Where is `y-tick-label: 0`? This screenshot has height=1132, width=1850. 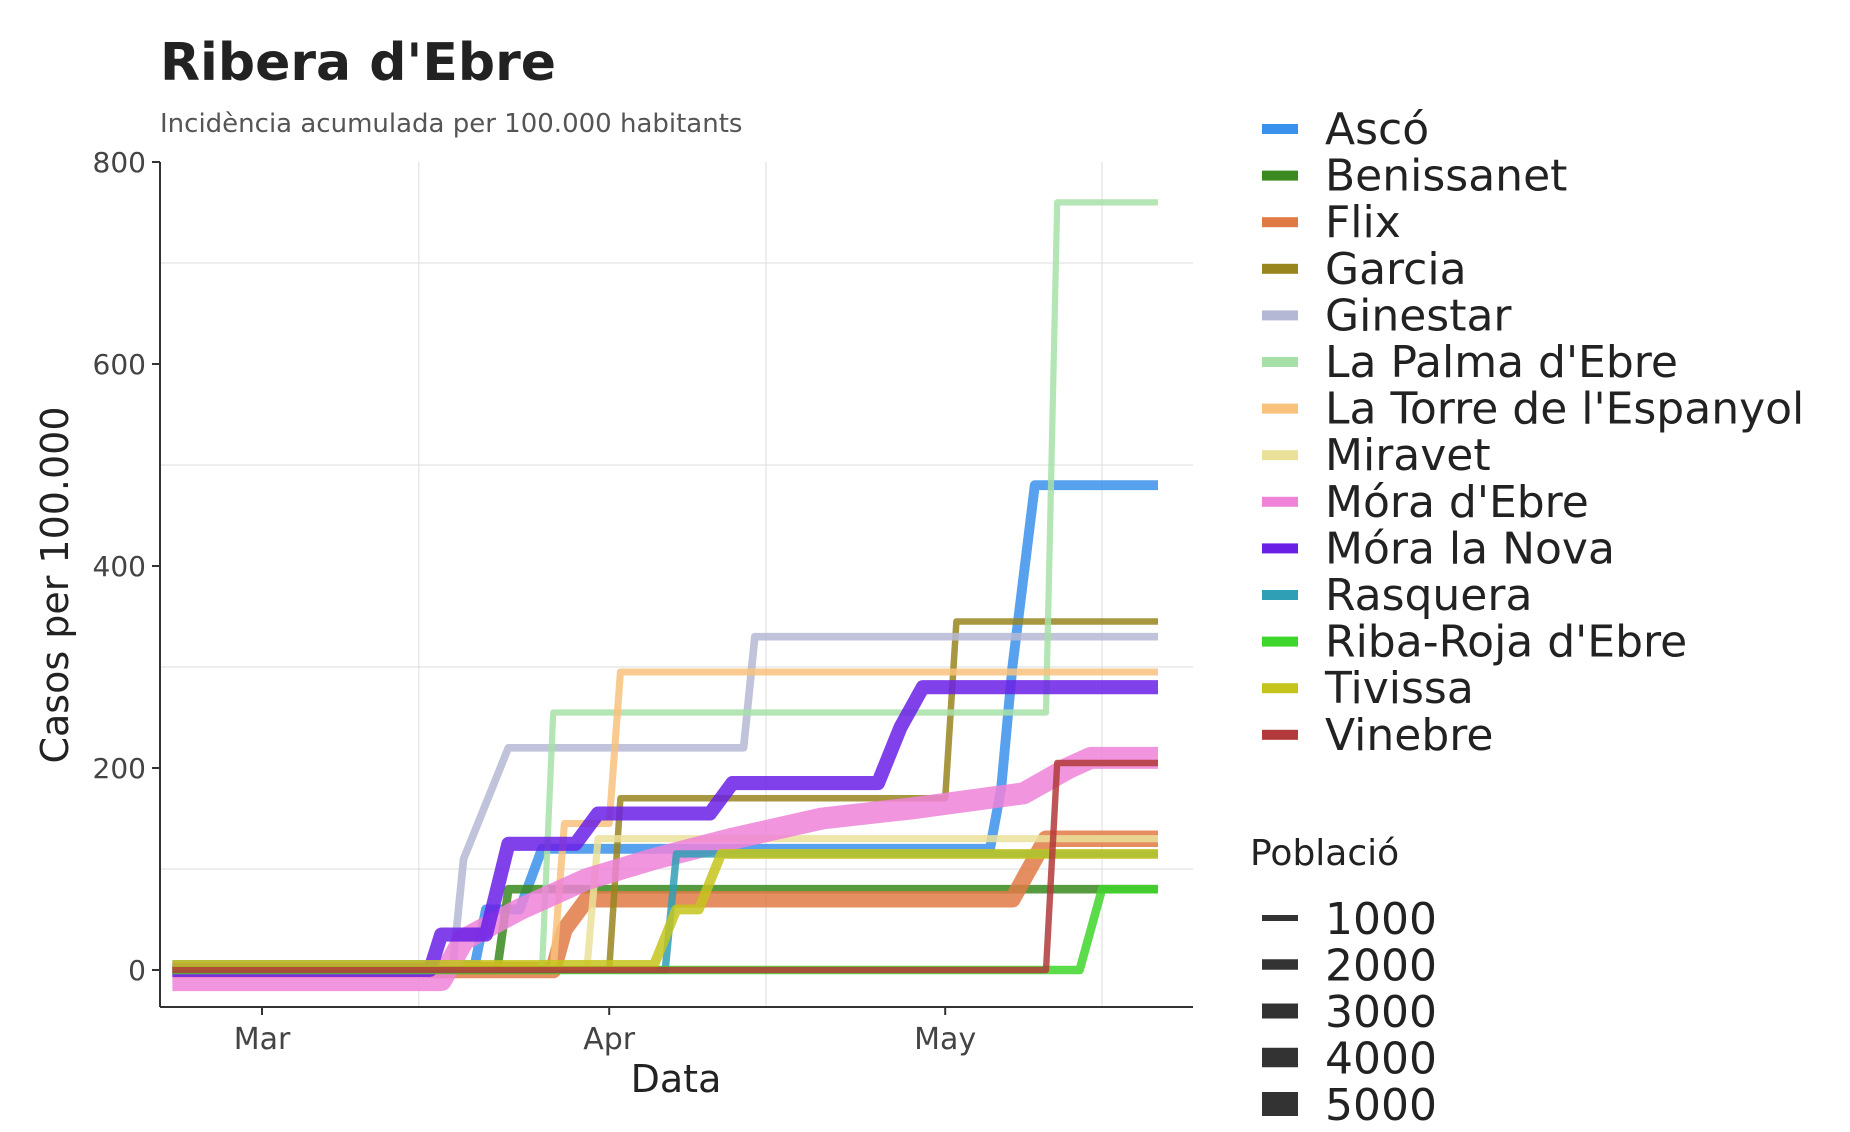 y-tick-label: 0 is located at coordinates (137, 970).